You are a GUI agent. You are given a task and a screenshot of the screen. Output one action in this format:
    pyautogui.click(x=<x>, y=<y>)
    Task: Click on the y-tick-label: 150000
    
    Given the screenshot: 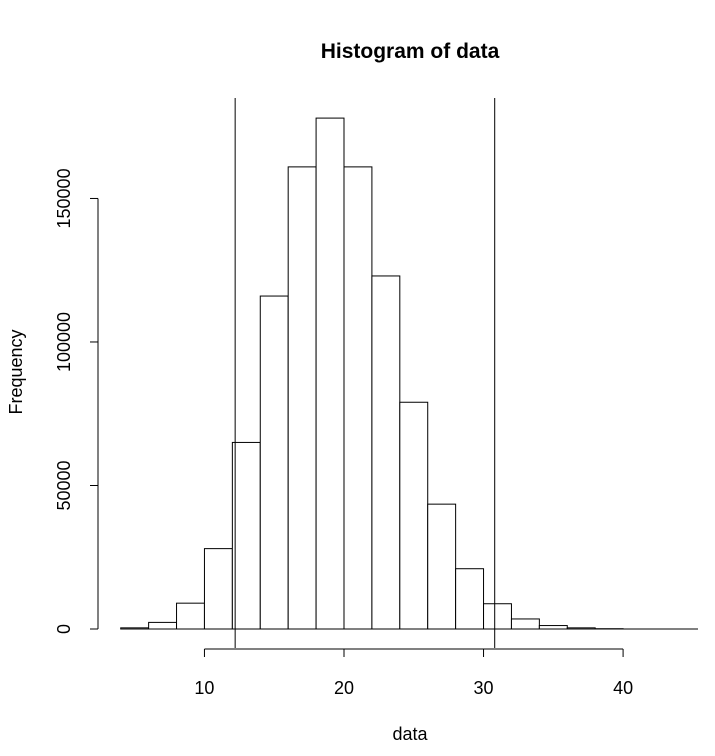 What is the action you would take?
    pyautogui.click(x=64, y=198)
    